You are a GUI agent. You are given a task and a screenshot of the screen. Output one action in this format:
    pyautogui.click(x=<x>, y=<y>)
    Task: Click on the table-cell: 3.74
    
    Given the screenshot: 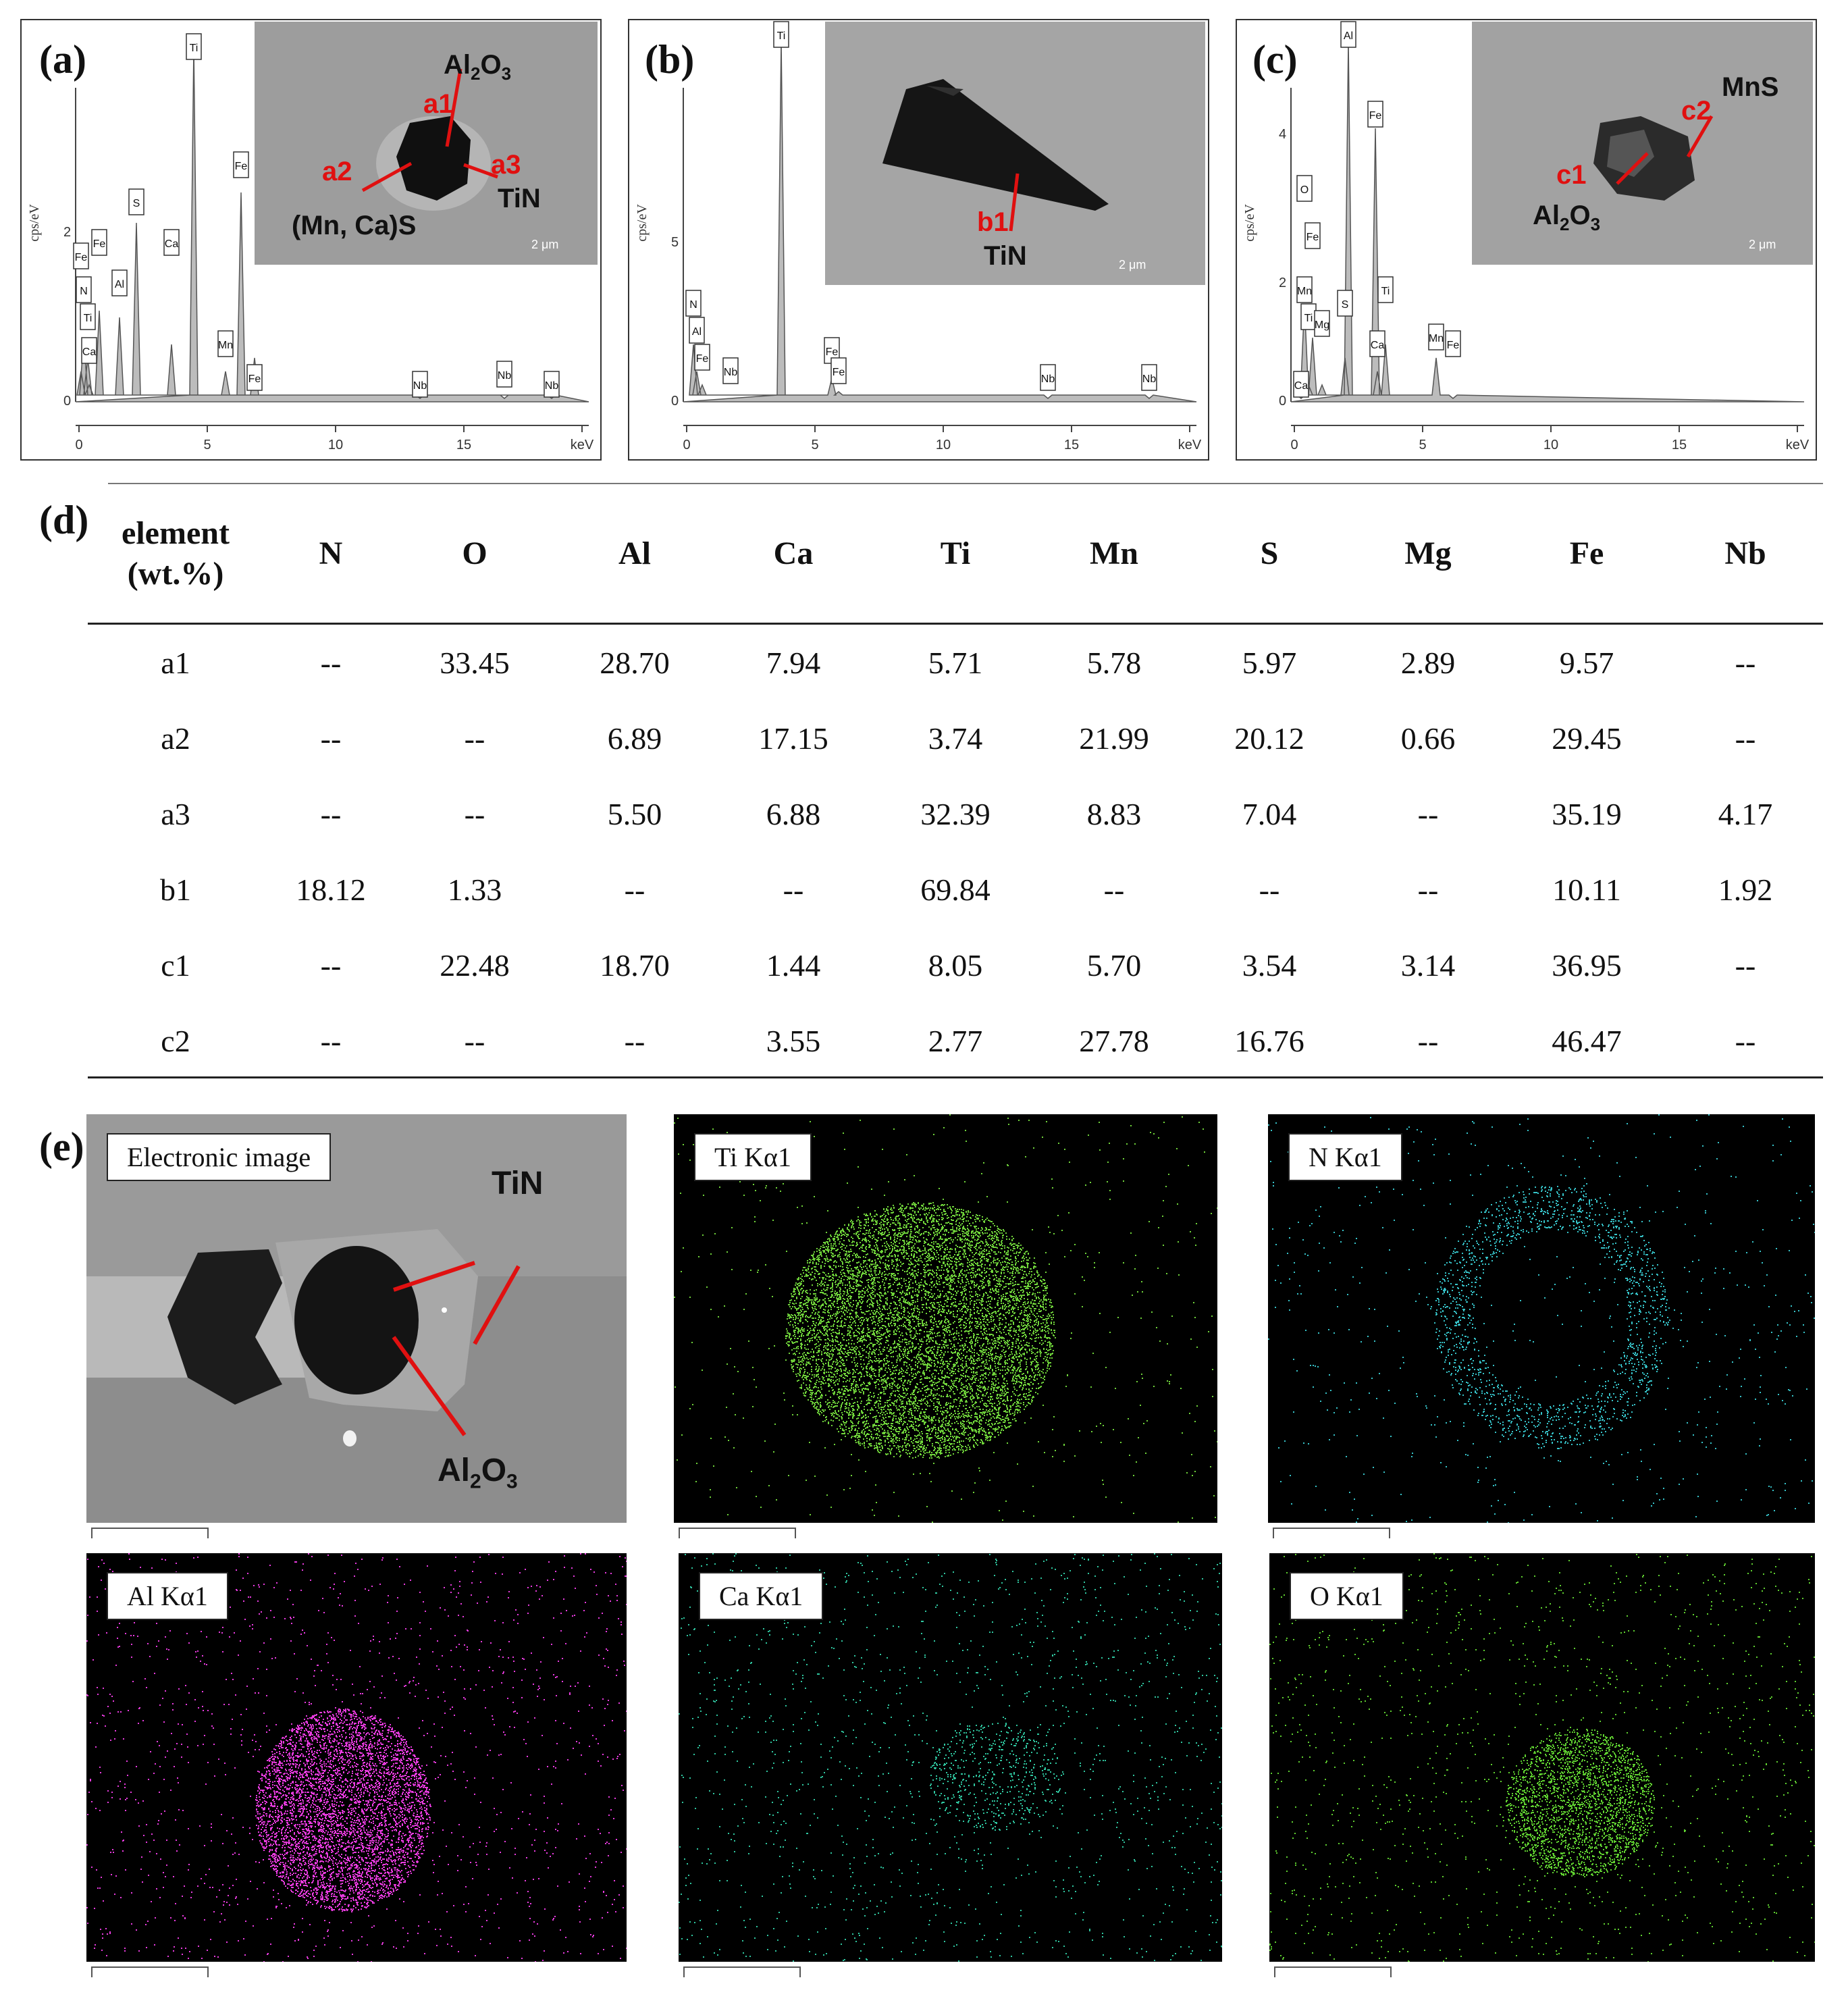 What is the action you would take?
    pyautogui.click(x=955, y=738)
    